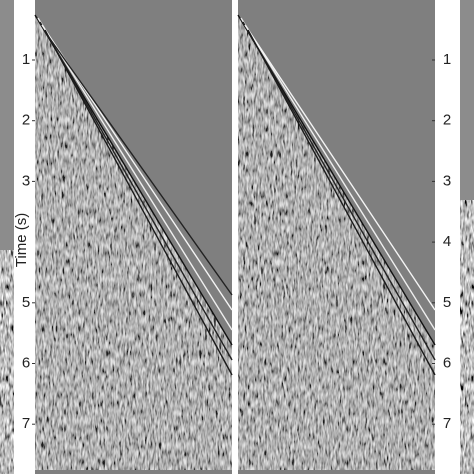 This screenshot has width=474, height=474. Describe the element at coordinates (21, 240) in the screenshot. I see `axis-label: Time (s)` at that location.